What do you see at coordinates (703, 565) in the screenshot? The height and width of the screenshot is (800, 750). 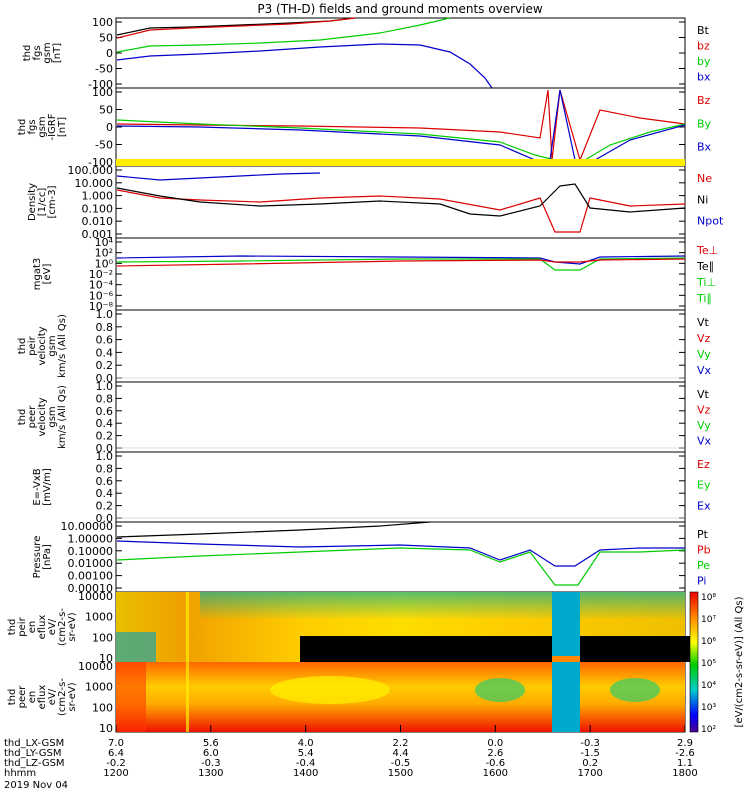 I see `legend-entry: Pe` at bounding box center [703, 565].